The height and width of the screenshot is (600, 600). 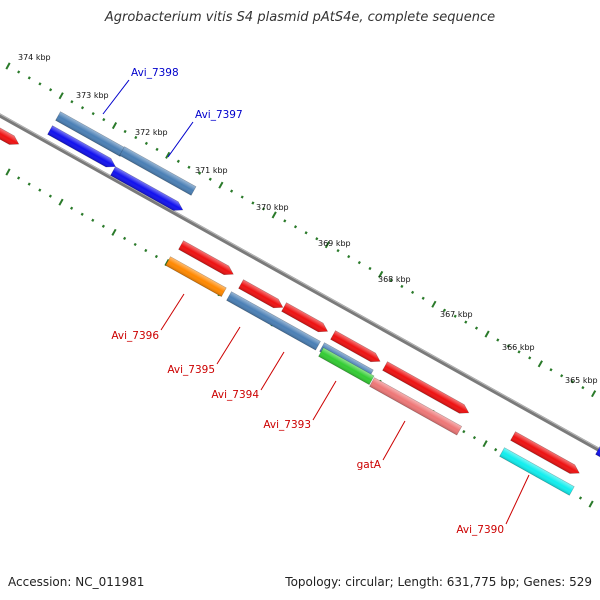 I want to click on tick-label: 370 kbp, so click(x=272, y=207).